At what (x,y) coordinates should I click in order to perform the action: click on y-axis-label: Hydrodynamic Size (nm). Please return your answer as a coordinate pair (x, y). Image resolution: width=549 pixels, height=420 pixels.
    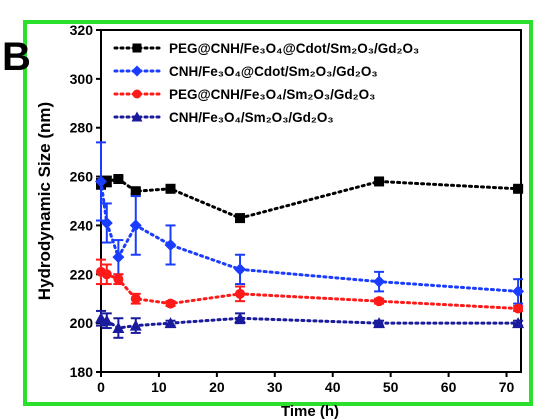
    Looking at the image, I should click on (44, 201).